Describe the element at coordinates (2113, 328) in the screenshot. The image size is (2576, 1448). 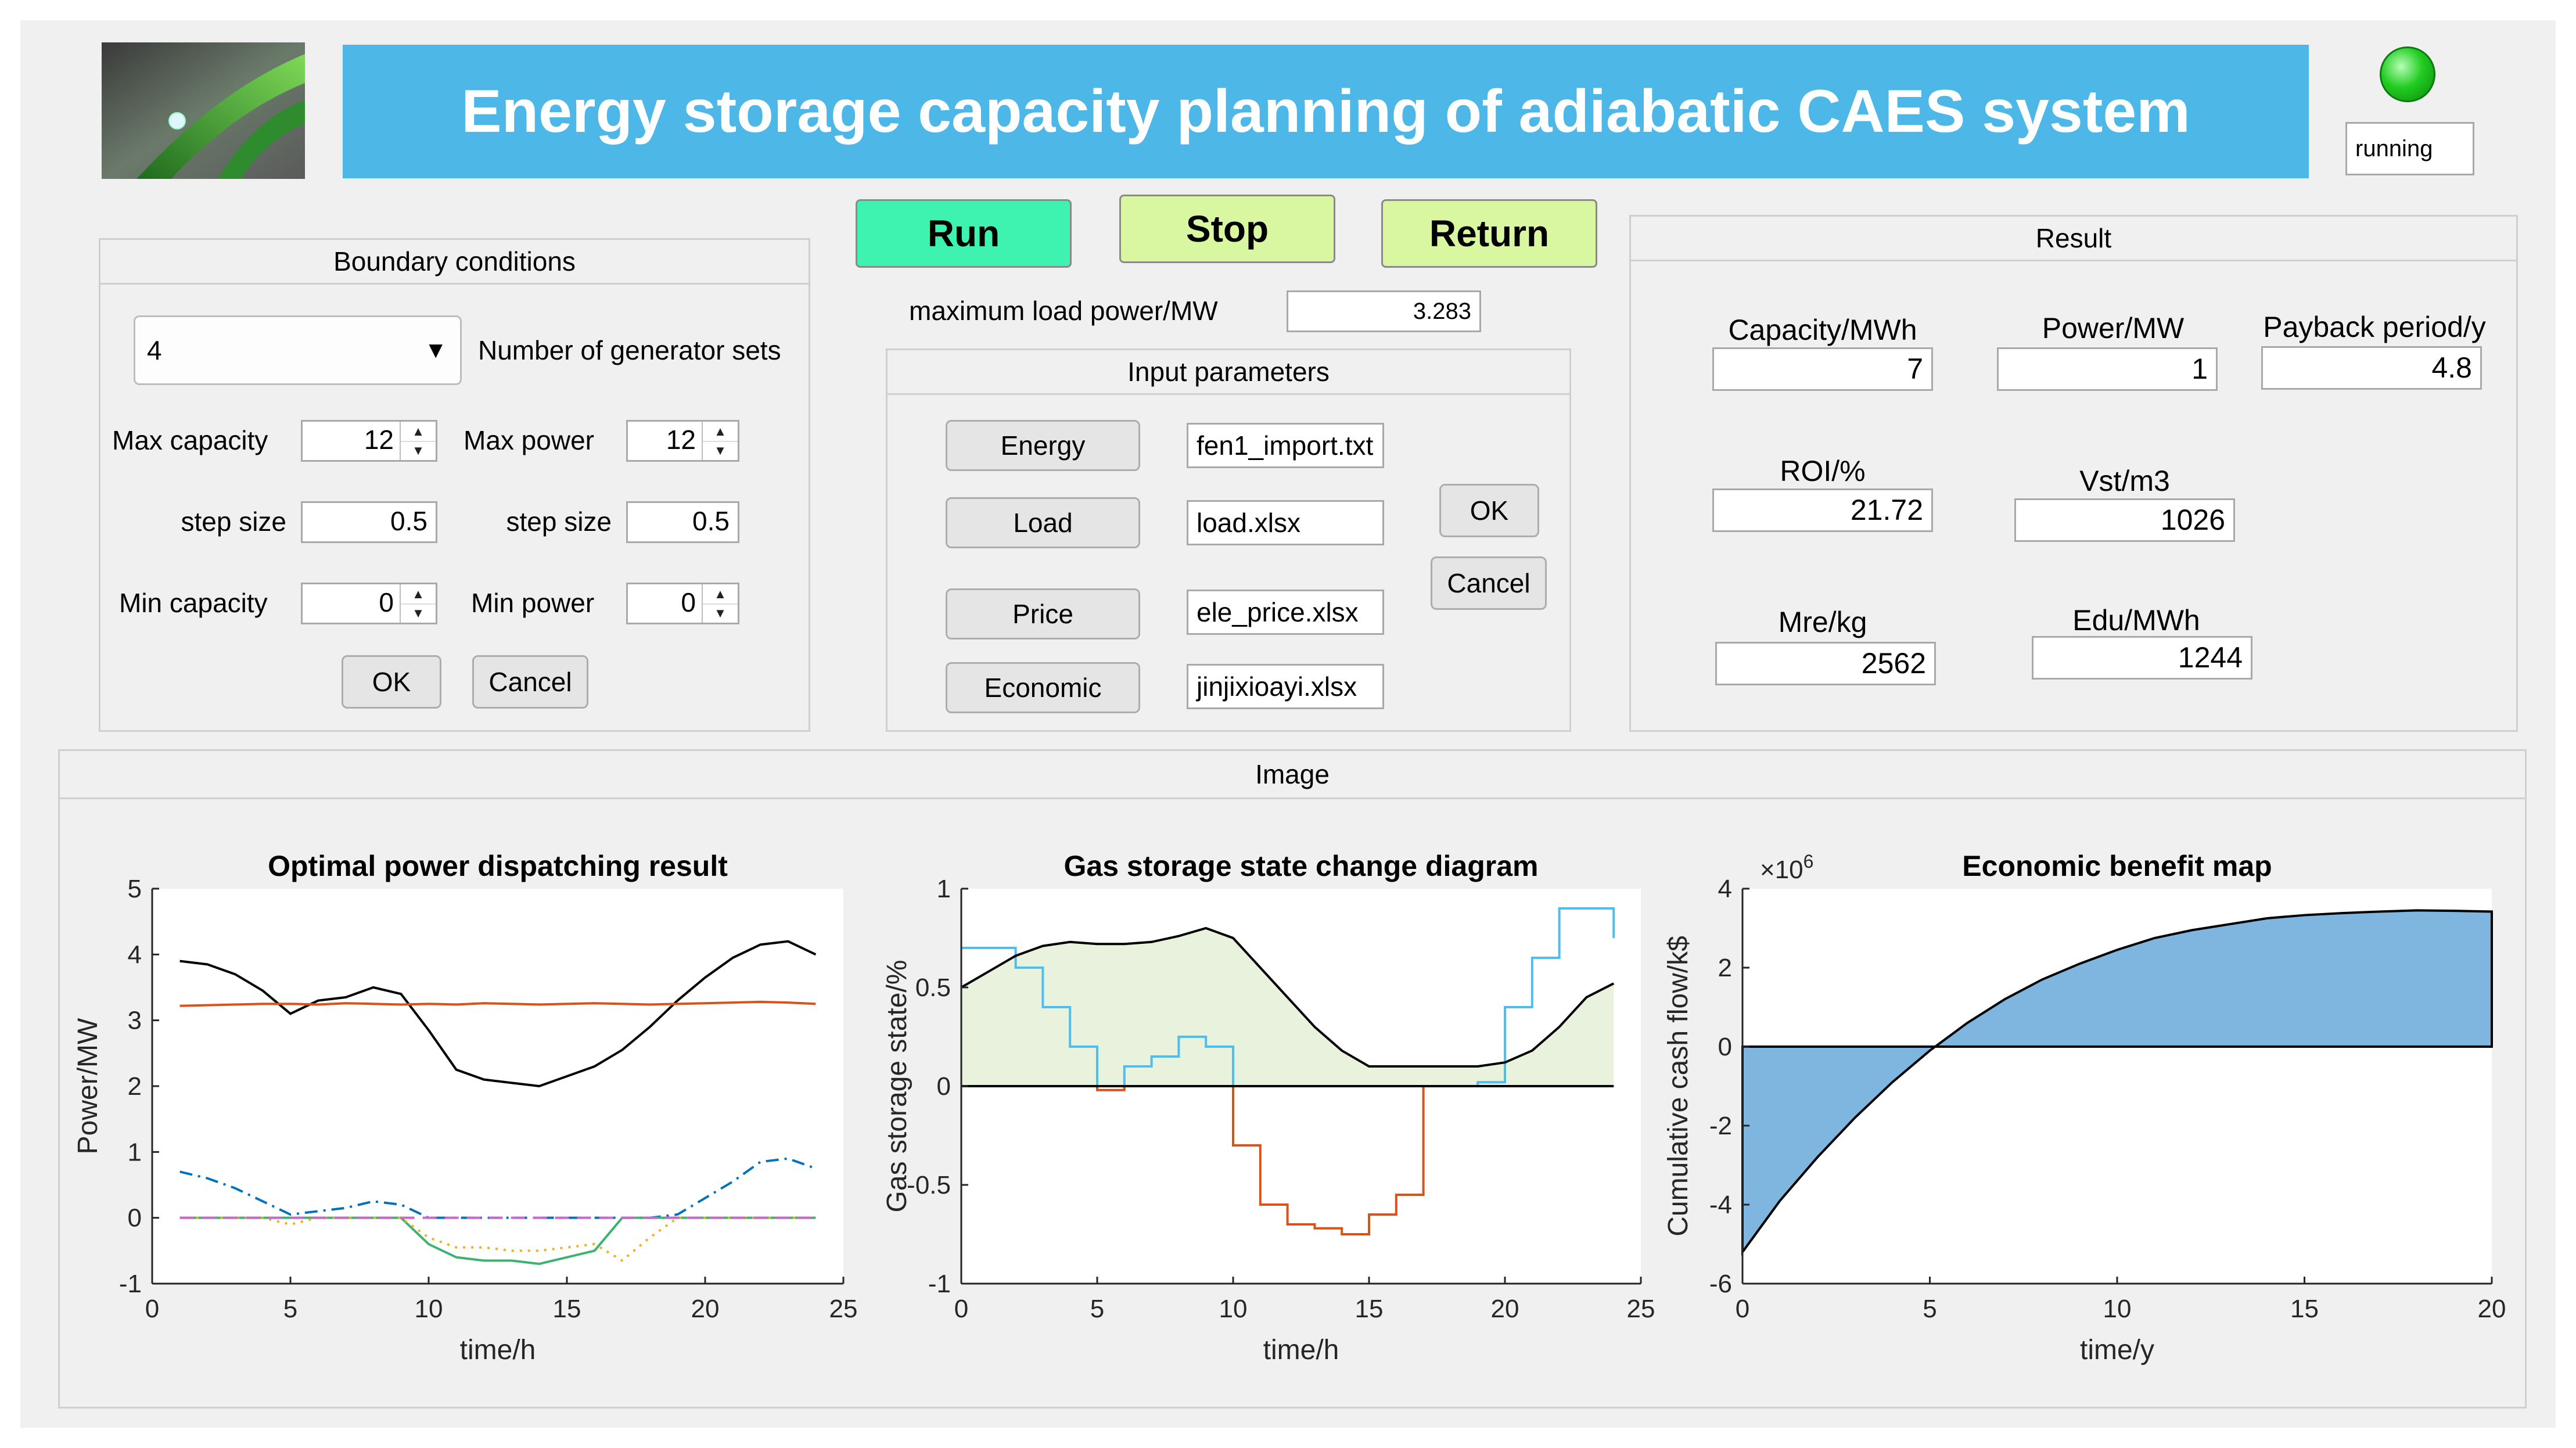
I see `power-label: Power/MW` at that location.